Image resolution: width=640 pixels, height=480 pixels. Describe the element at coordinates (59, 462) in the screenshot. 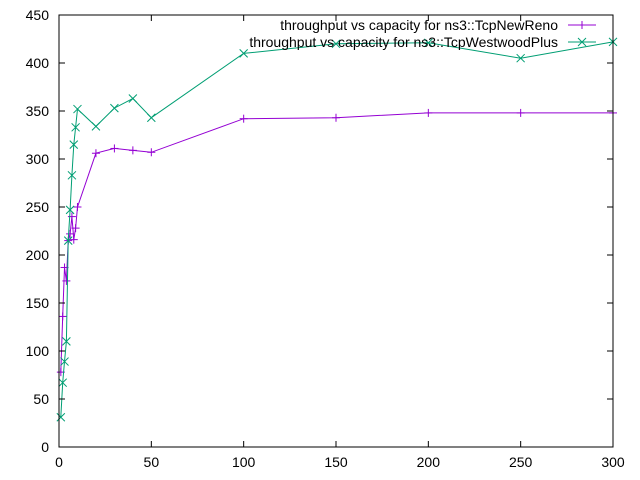

I see `x-tick-label-0: 0` at that location.